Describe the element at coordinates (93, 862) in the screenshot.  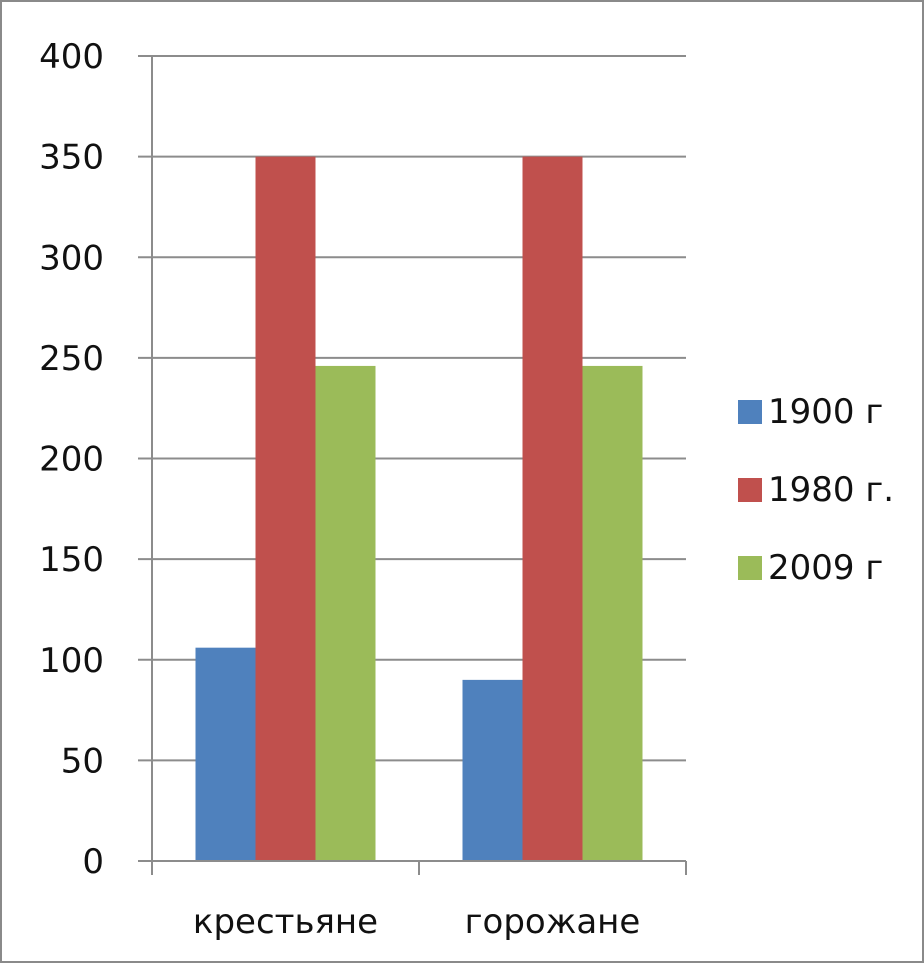
I see `y-tick-label: 0` at that location.